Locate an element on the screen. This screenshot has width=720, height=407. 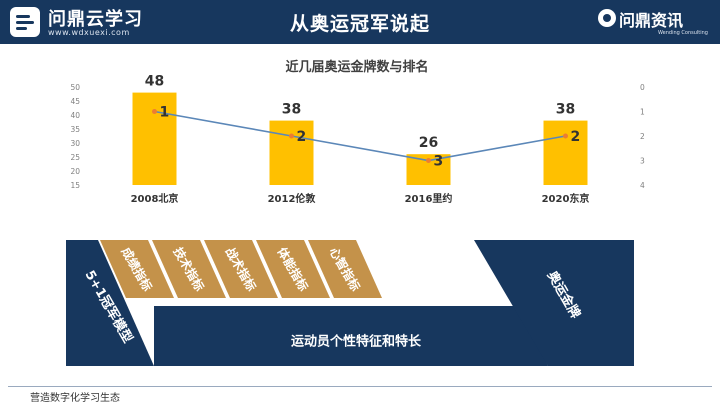
category-label: 2012伦敦 is located at coordinates (292, 198).